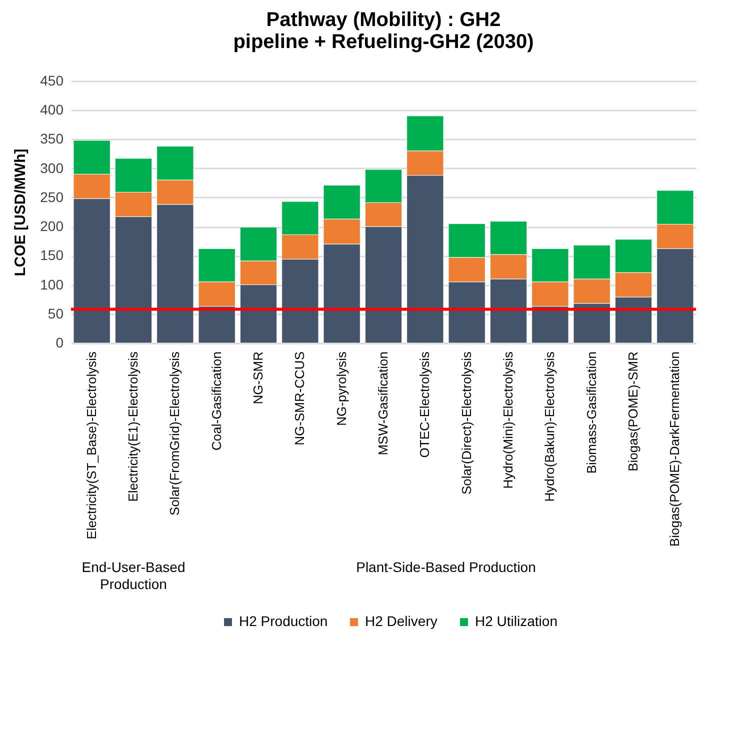 The height and width of the screenshot is (739, 742). What do you see at coordinates (283, 621) in the screenshot?
I see `legend-label: H2 Production` at bounding box center [283, 621].